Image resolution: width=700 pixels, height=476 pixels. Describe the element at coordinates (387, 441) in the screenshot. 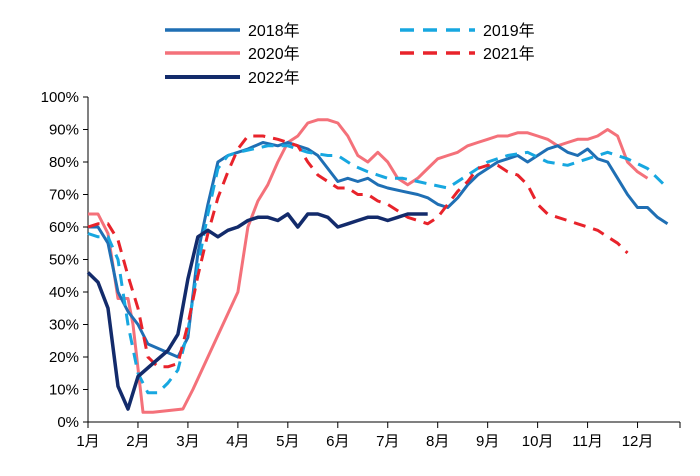

I see `x-tick-label: 7月` at that location.